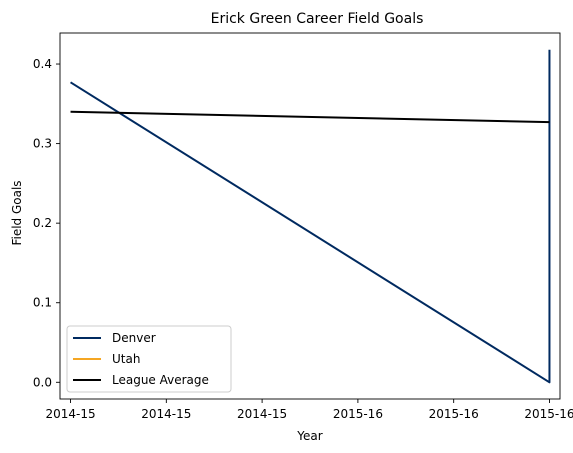 This screenshot has height=453, width=573. What do you see at coordinates (134, 338) in the screenshot?
I see `legend-label: Denver` at bounding box center [134, 338].